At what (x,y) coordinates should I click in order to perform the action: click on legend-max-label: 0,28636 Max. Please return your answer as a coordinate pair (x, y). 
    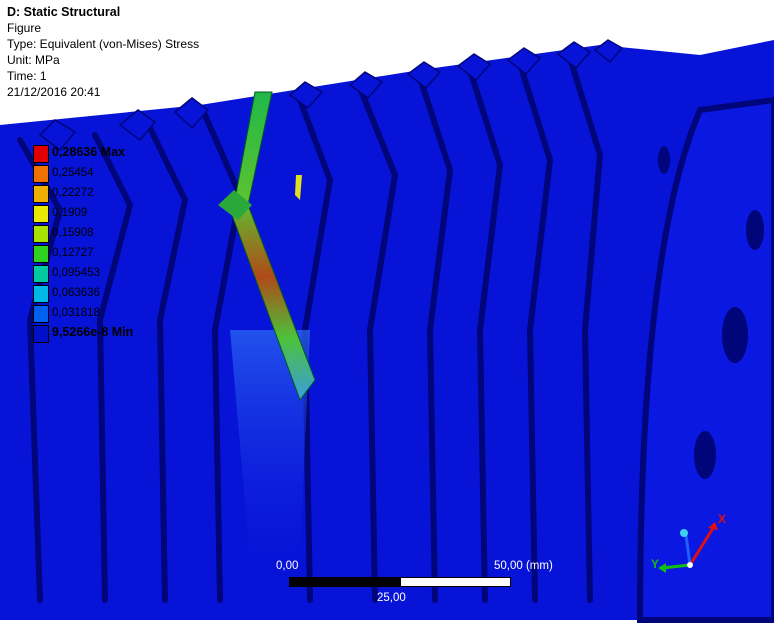
    Looking at the image, I should click on (88, 152).